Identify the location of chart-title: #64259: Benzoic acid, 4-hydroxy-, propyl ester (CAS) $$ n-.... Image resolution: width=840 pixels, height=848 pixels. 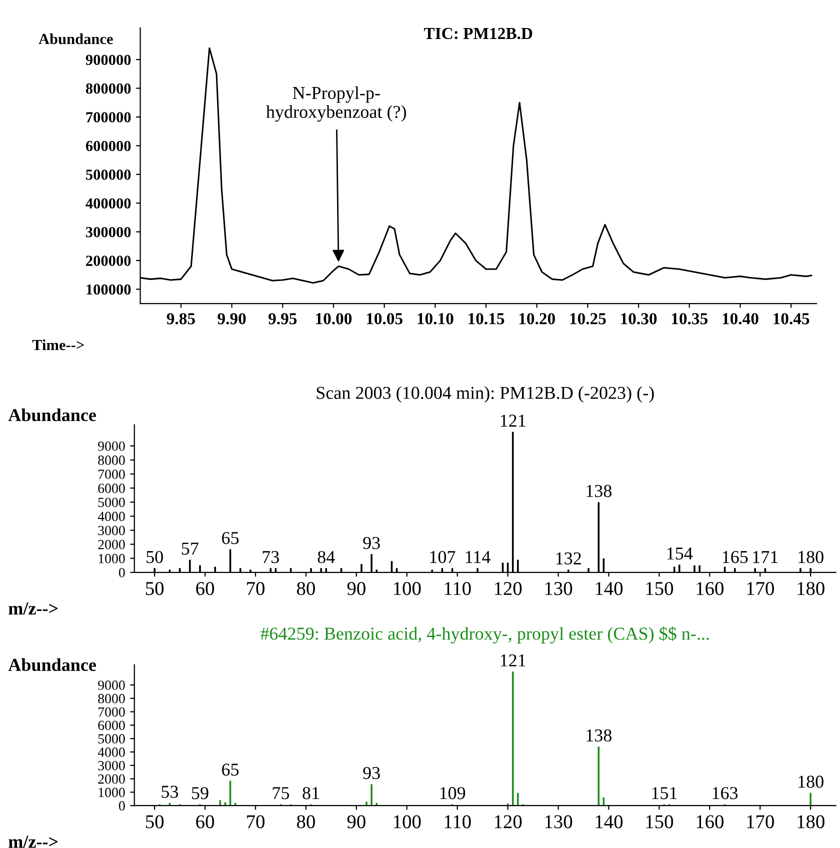
(484, 635).